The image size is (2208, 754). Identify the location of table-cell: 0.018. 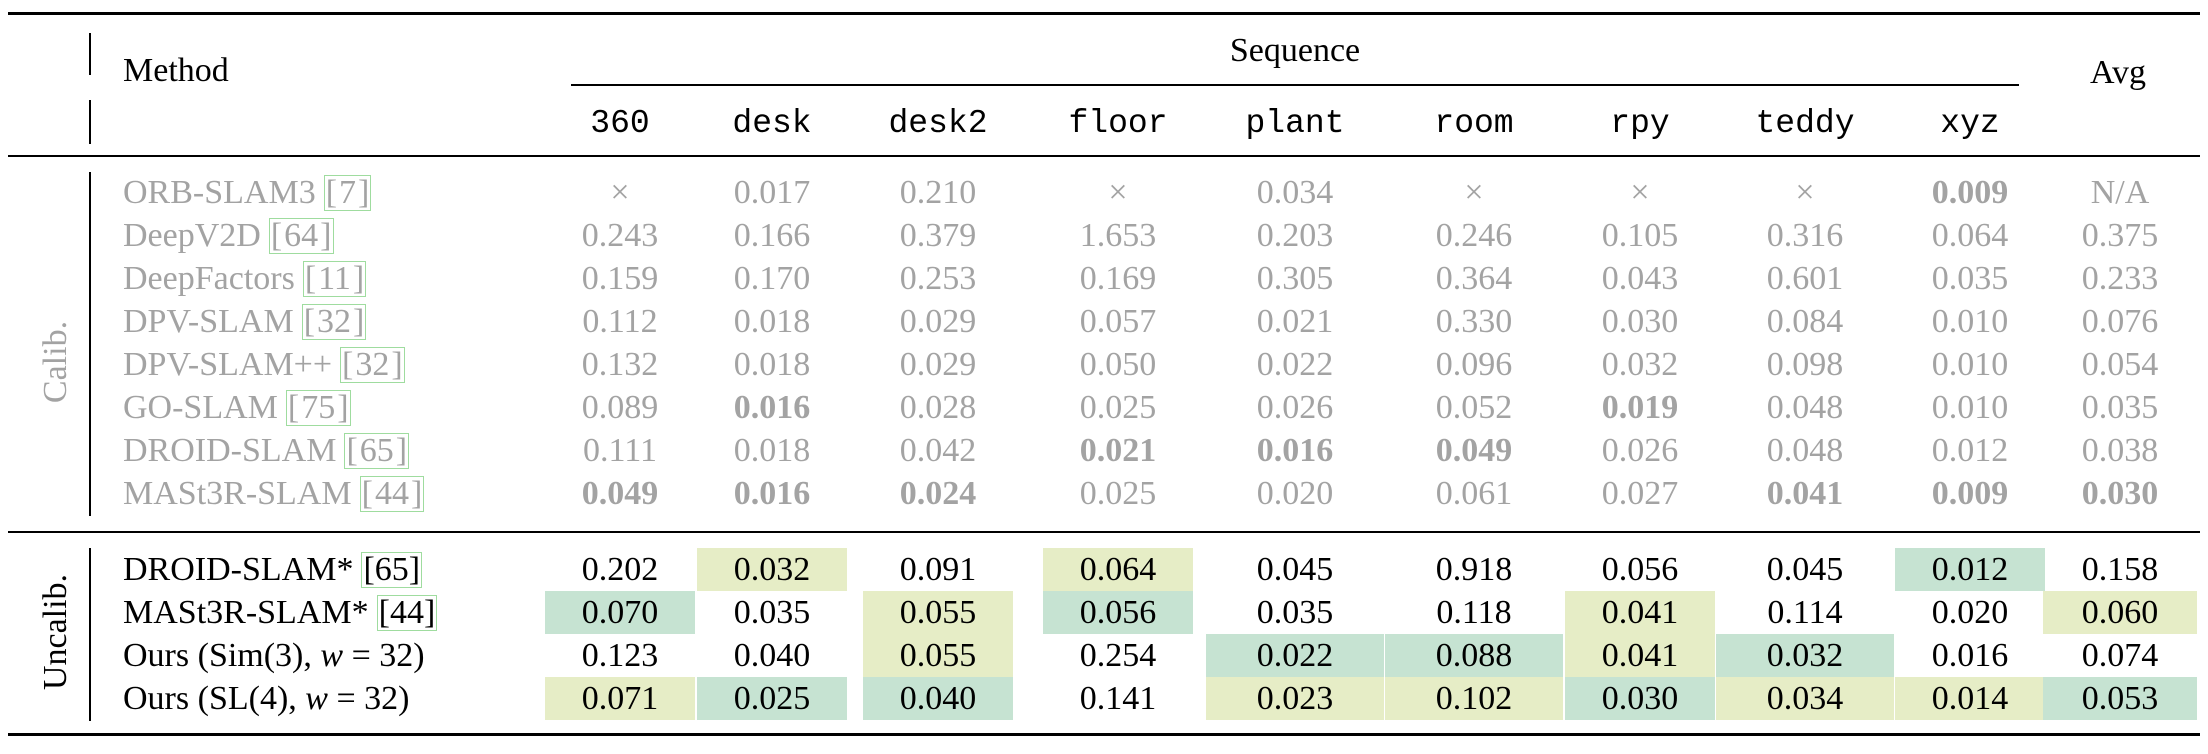
(772, 450).